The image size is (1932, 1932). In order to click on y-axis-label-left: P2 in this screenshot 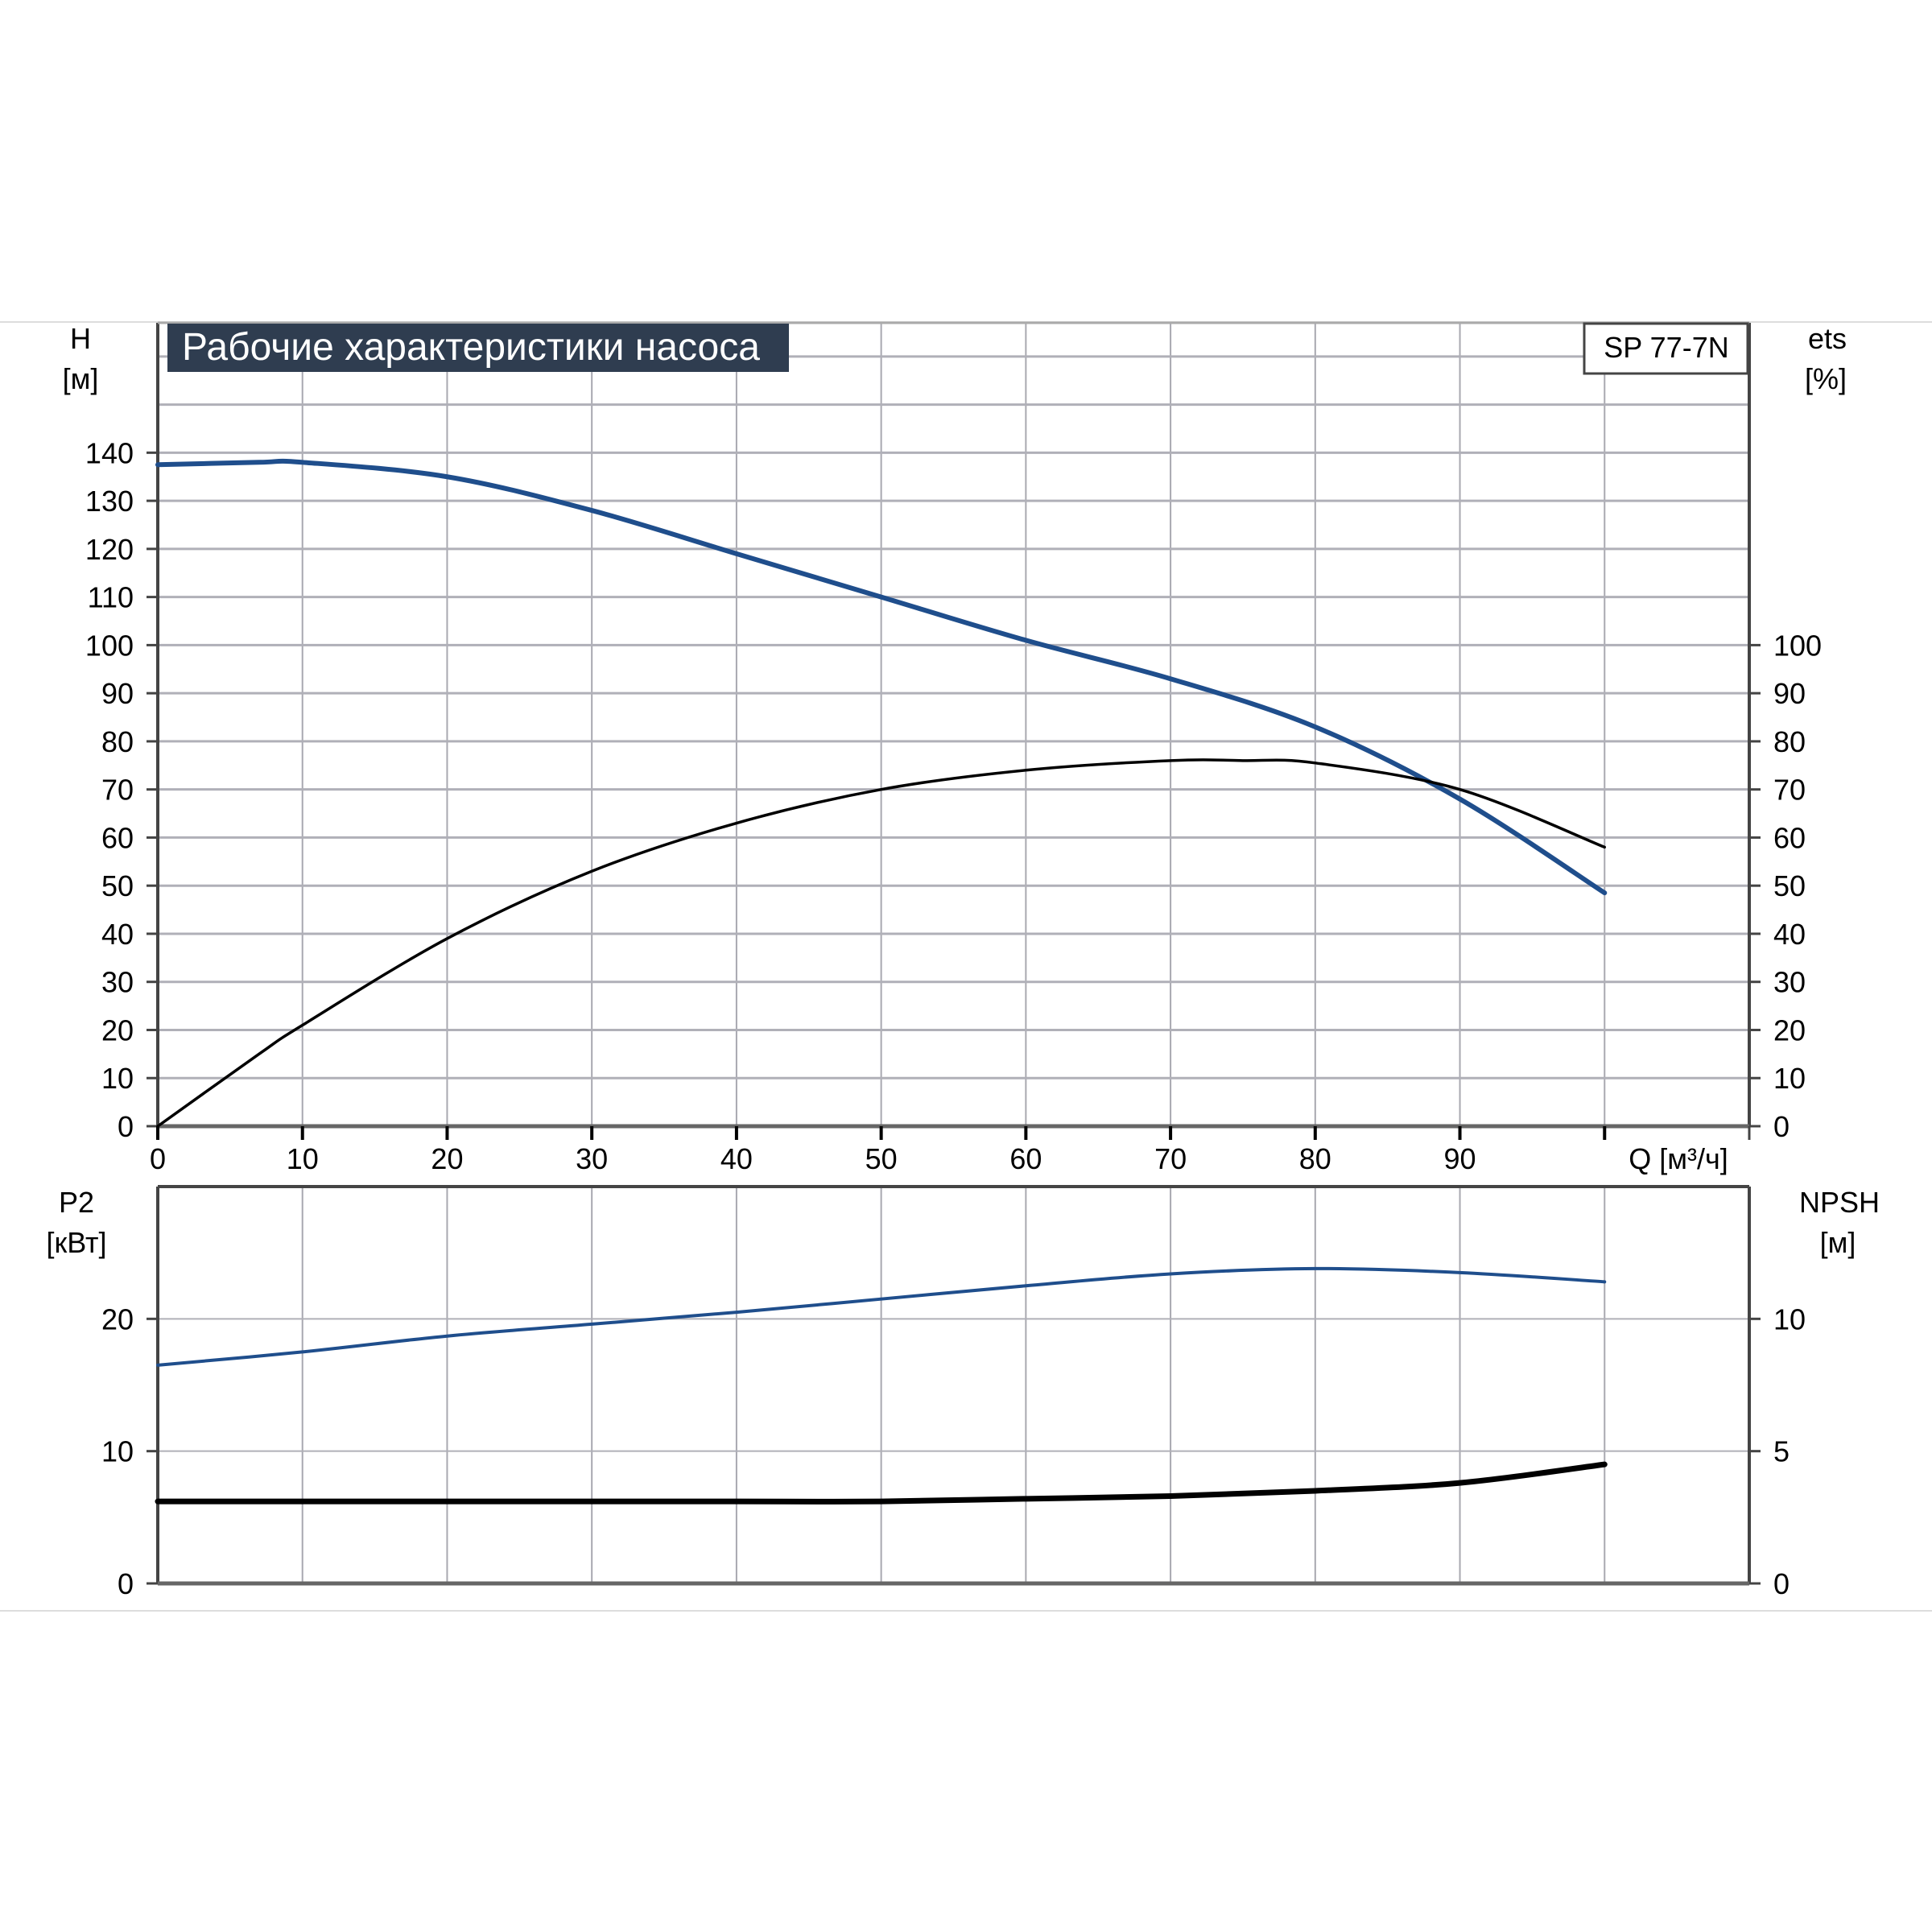, I will do `click(76, 1202)`.